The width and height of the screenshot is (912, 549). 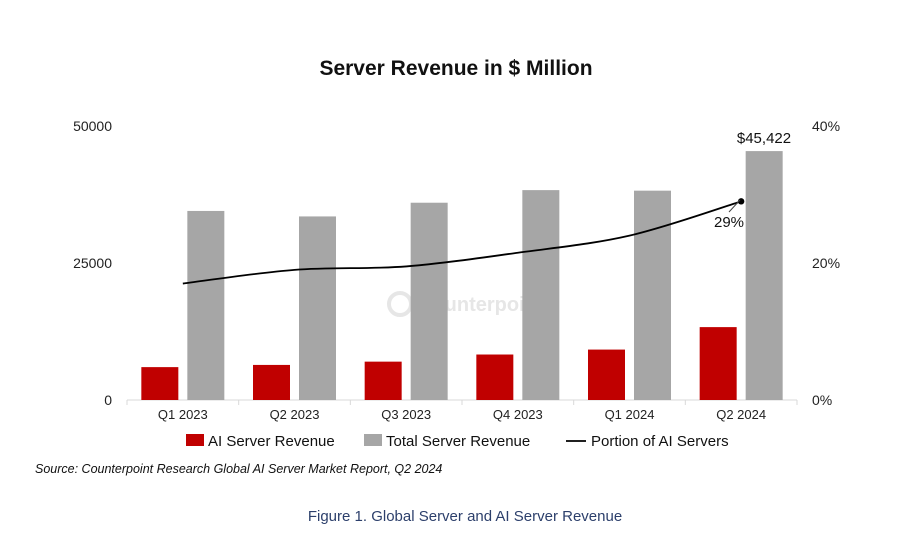 What do you see at coordinates (630, 414) in the screenshot?
I see `x-tick-label: Q1 2024` at bounding box center [630, 414].